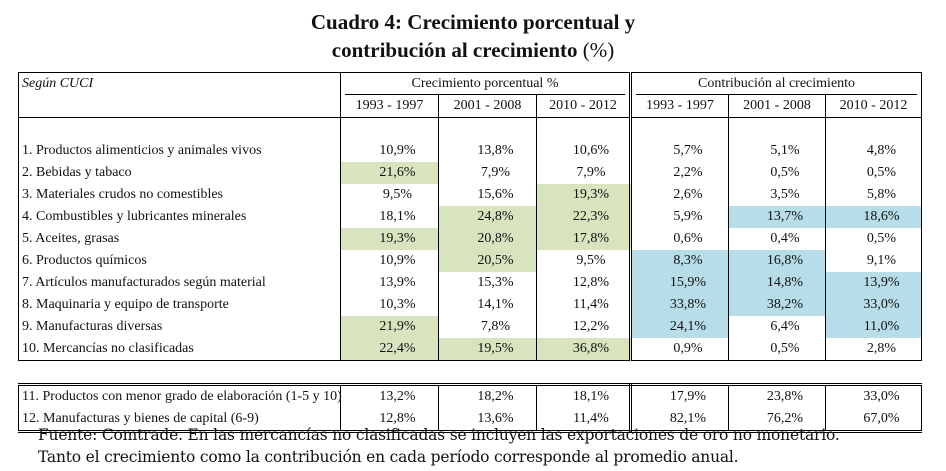 This screenshot has height=471, width=946. I want to click on table-cell-highlight: 21,6%, so click(389, 173).